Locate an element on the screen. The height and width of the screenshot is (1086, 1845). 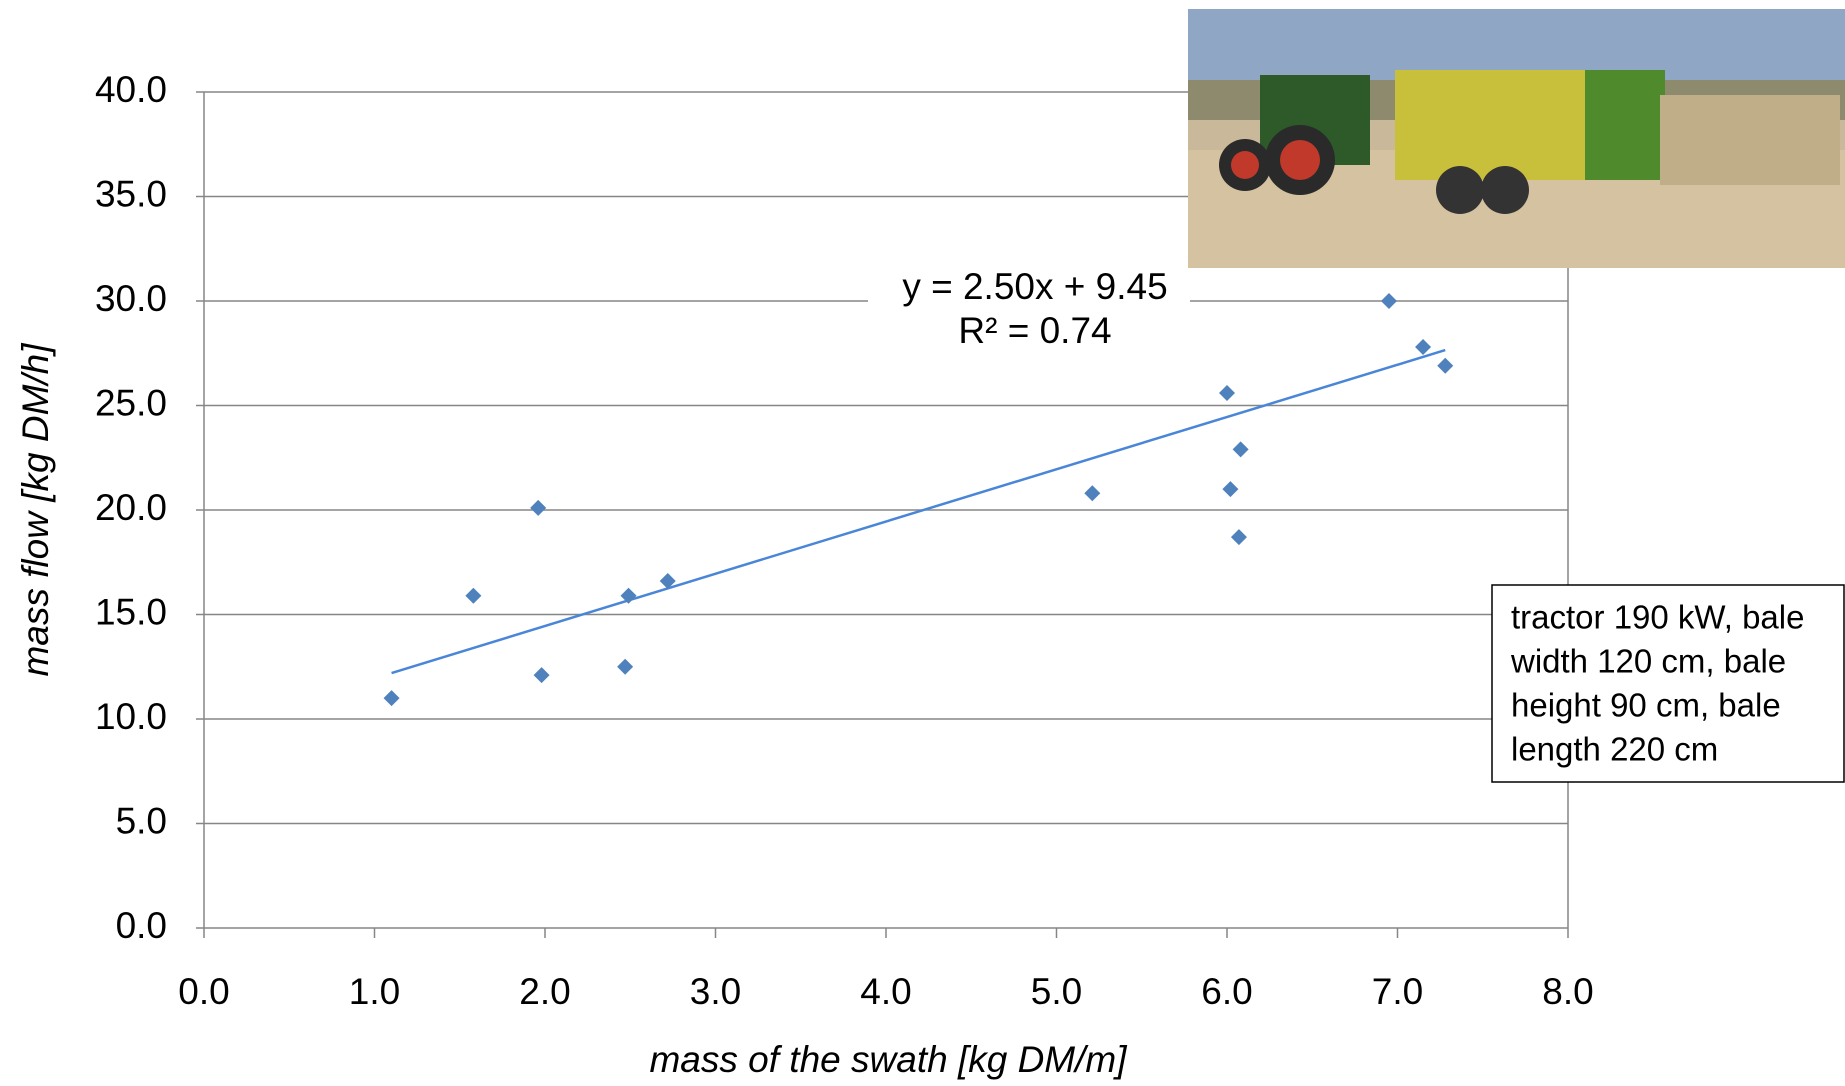
x-tick-label: 0.0 is located at coordinates (203, 991).